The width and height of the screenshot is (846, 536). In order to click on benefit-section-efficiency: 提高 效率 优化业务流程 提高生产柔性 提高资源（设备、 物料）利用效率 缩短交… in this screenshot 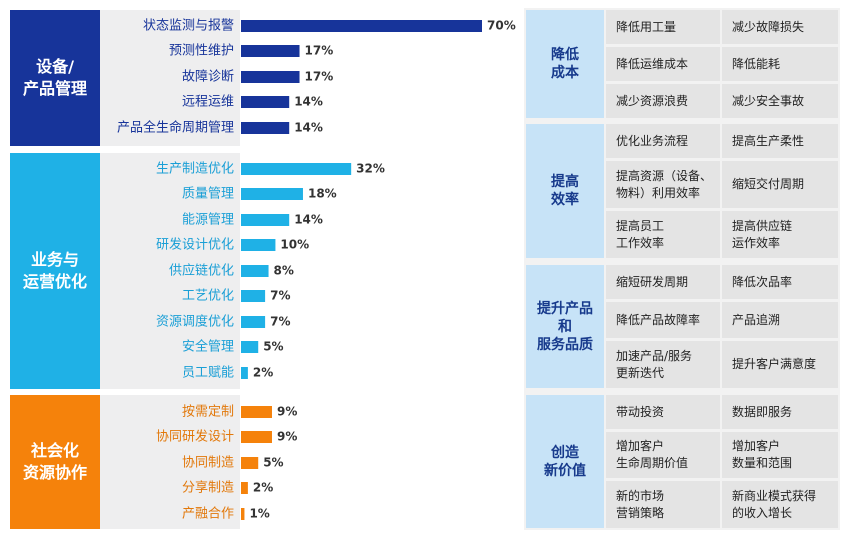, I will do `click(682, 191)`.